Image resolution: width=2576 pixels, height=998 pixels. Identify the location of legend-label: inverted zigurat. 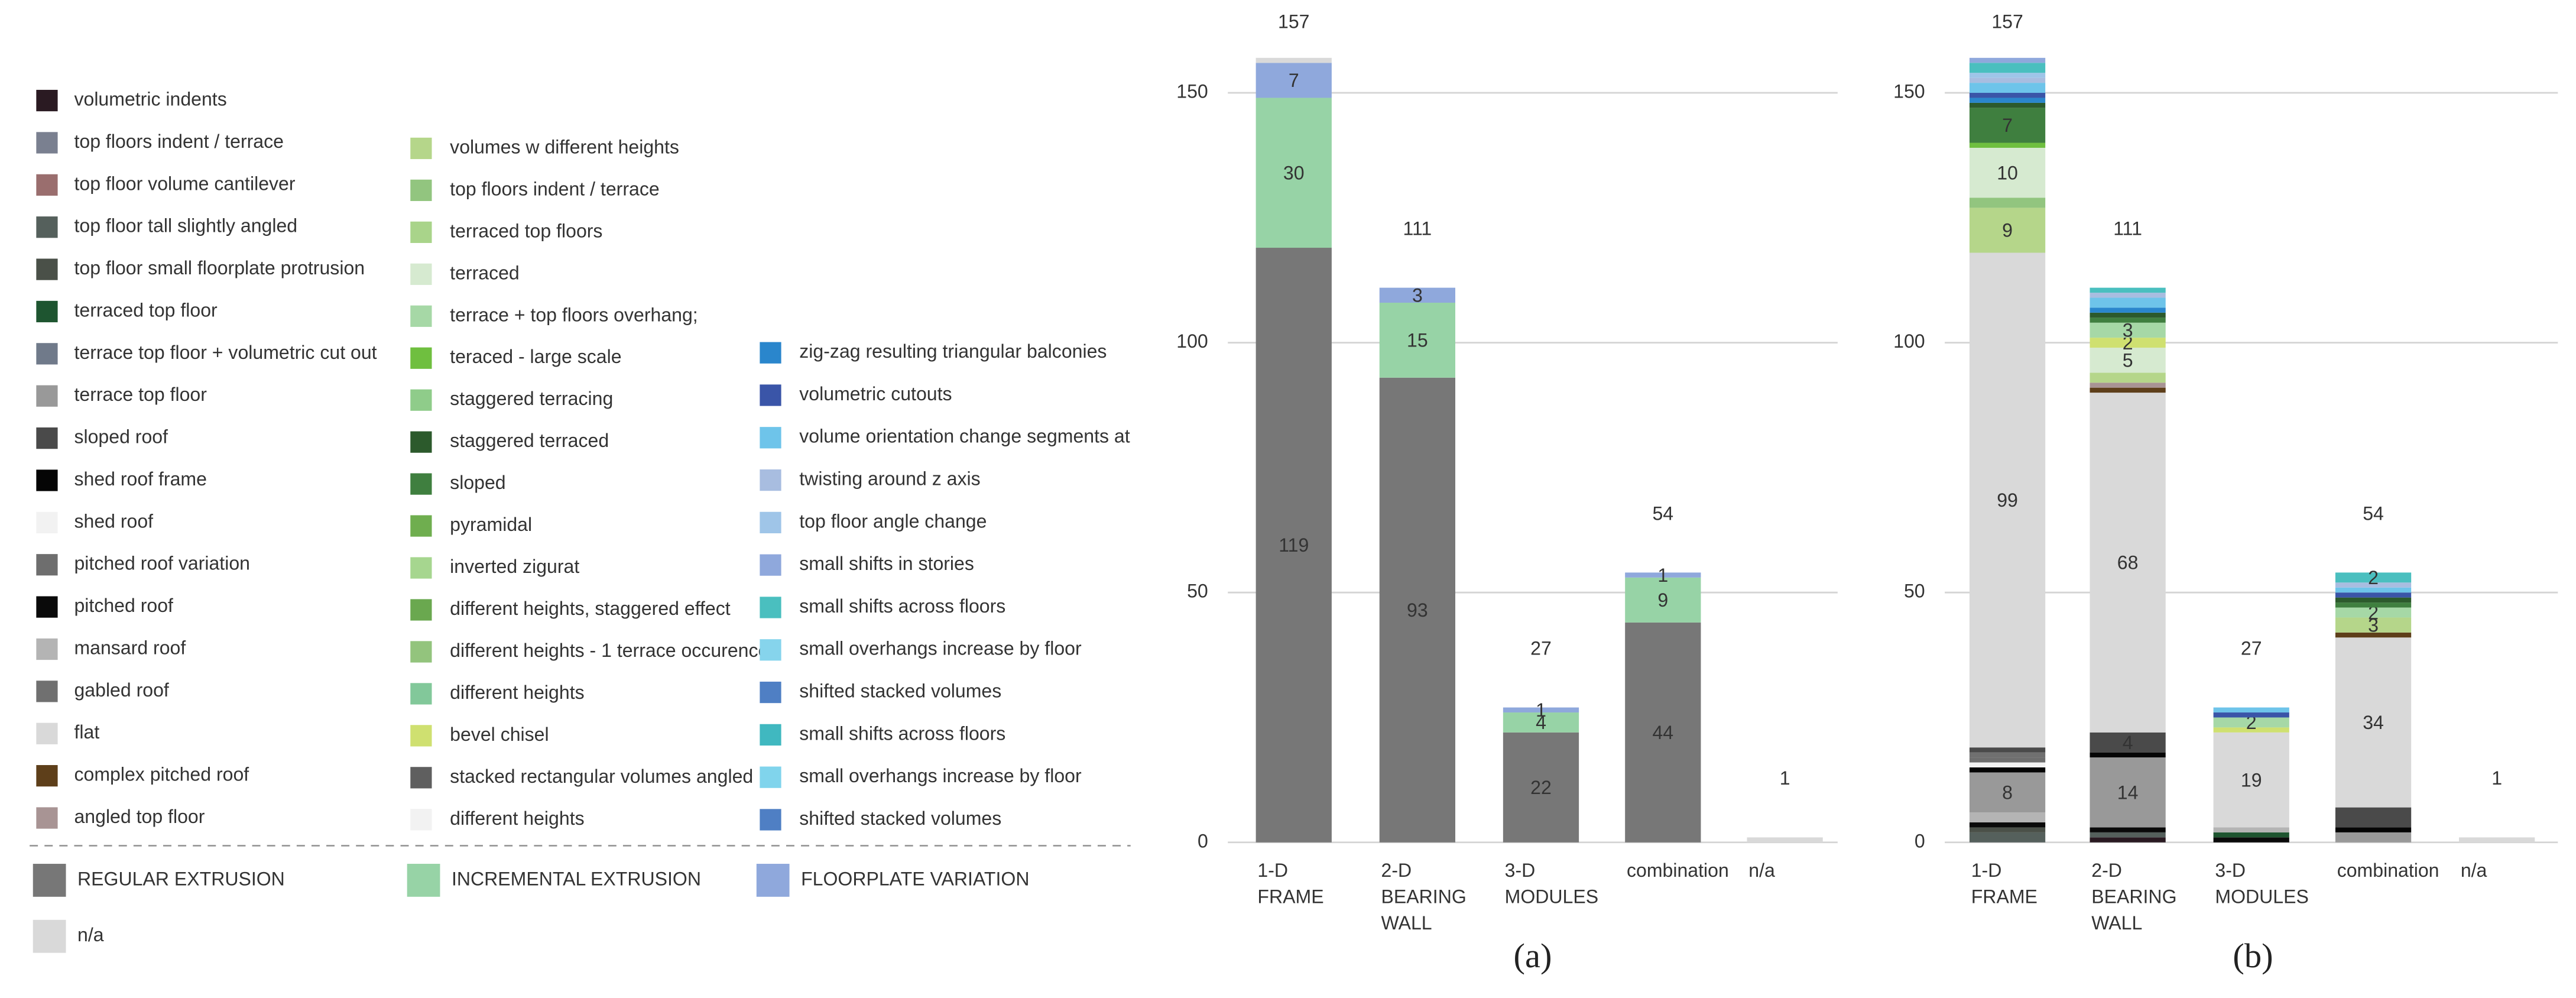
(514, 566).